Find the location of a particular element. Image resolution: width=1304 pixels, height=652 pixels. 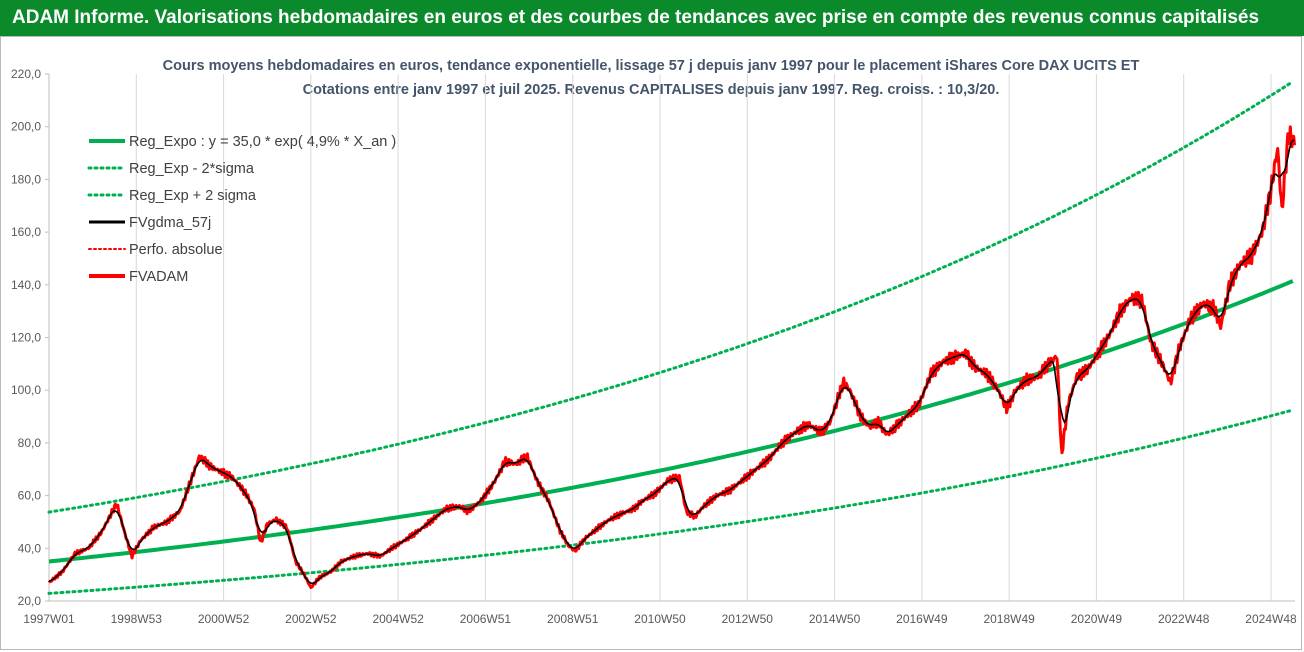

legend-label-smooth: FVgdma_57j is located at coordinates (170, 223).